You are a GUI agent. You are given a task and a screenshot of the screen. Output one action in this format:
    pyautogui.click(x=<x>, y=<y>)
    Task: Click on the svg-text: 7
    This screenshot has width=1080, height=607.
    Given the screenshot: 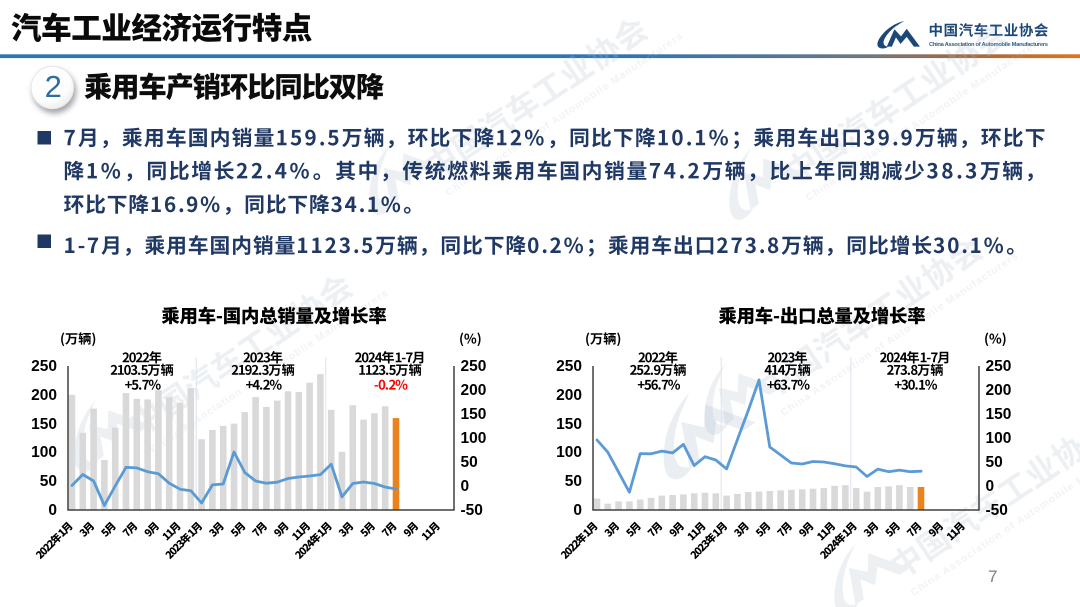 What is the action you would take?
    pyautogui.click(x=992, y=576)
    